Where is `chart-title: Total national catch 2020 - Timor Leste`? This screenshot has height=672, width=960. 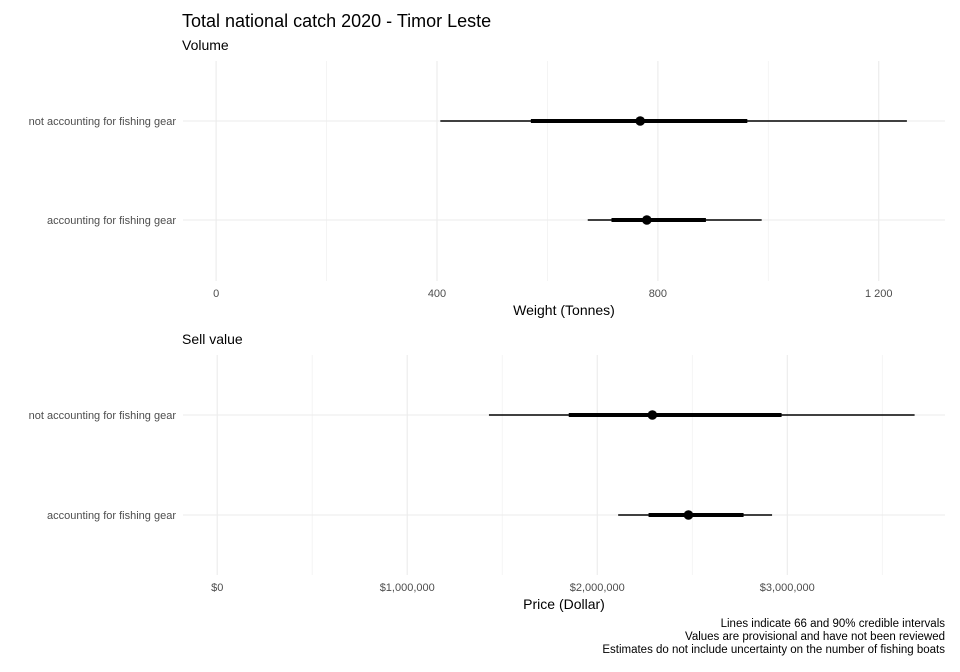
chart-title: Total national catch 2020 - Timor Leste is located at coordinates (337, 21).